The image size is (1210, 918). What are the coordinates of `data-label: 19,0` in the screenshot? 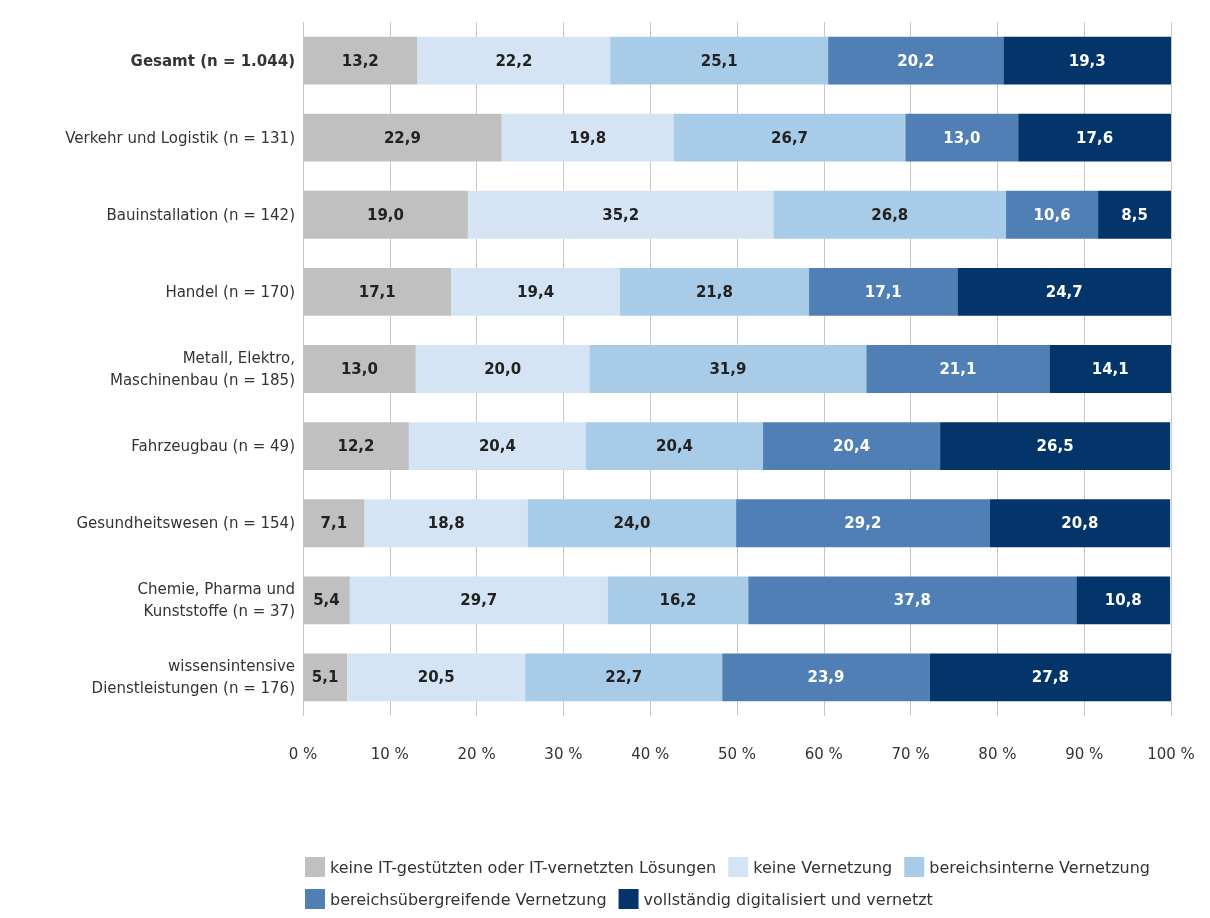 It's located at (385, 214).